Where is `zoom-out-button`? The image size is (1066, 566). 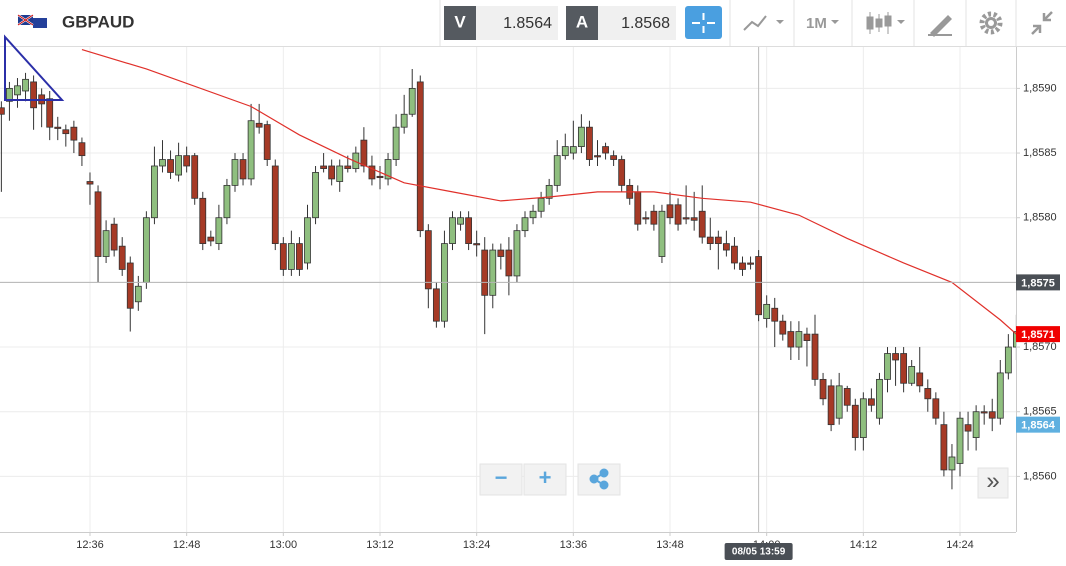
zoom-out-button is located at coordinates (501, 479).